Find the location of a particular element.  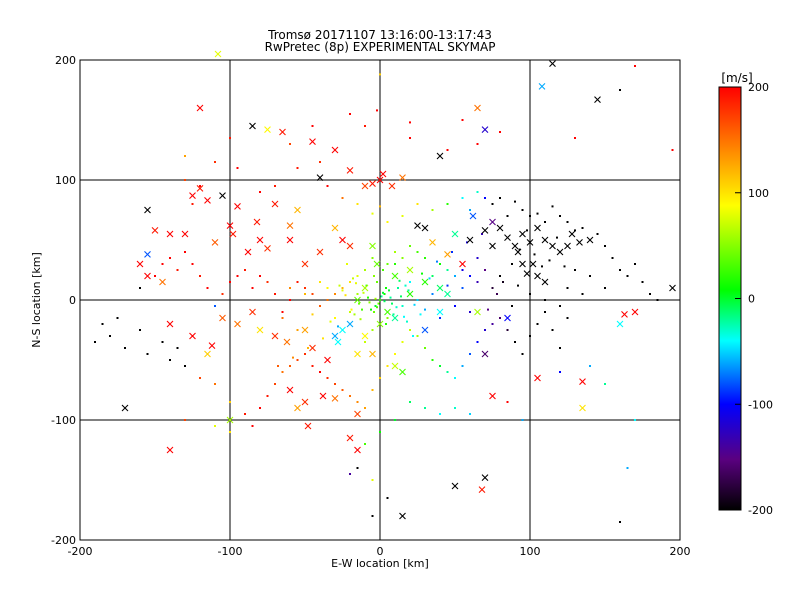

y-tick-label: -100 is located at coordinates (63, 420).